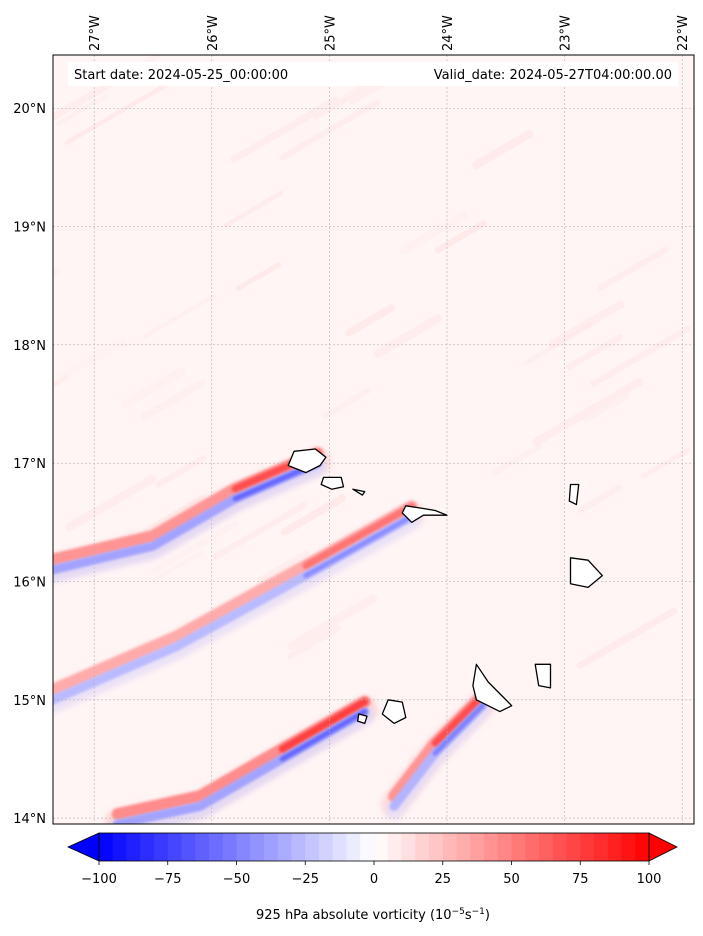  I want to click on y-axis-ticks: 20°N 19°N 18°N 17°N 16°N 15°N 14°N, so click(29, 464).